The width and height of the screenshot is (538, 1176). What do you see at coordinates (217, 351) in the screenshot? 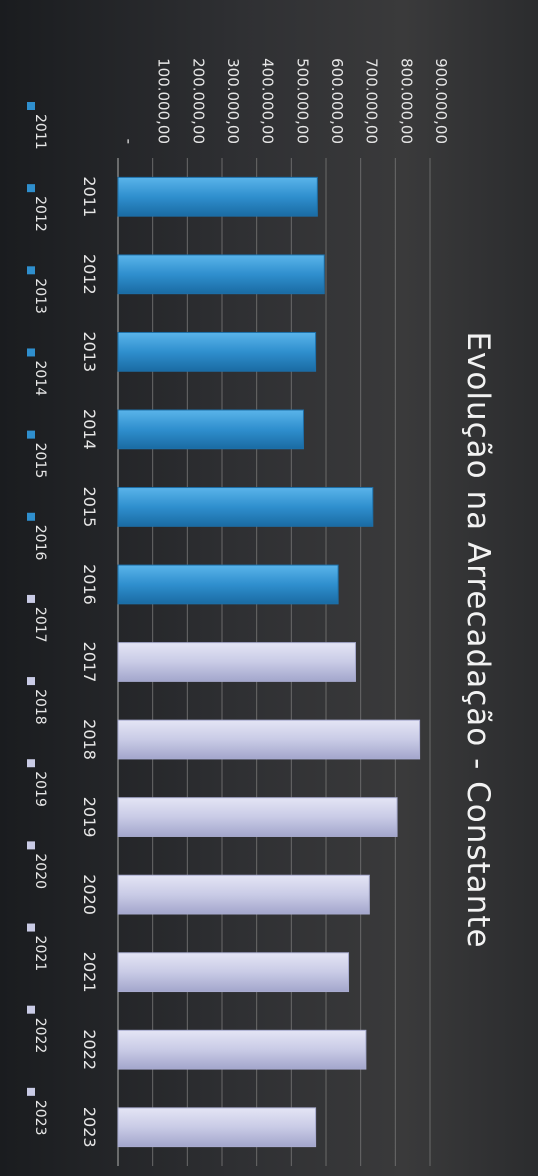
I see `bar-2013` at bounding box center [217, 351].